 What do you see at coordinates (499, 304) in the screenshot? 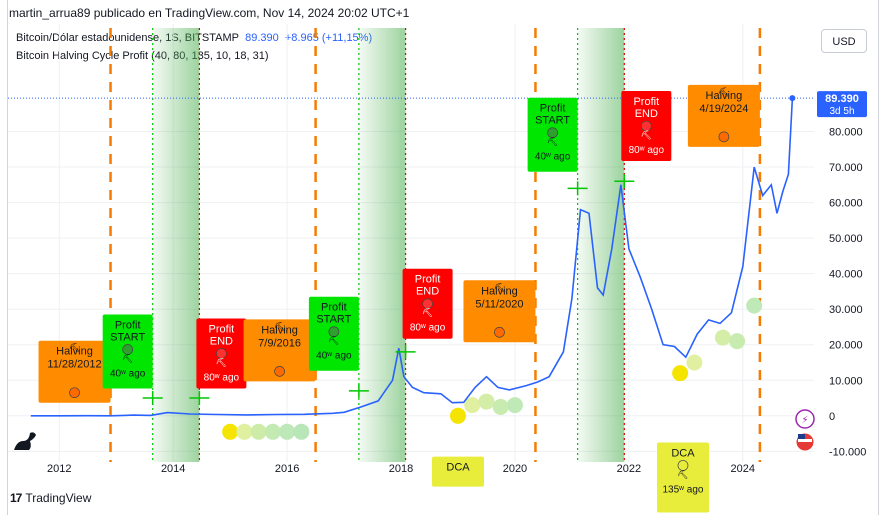
I see `label-text: 5/11/2020` at bounding box center [499, 304].